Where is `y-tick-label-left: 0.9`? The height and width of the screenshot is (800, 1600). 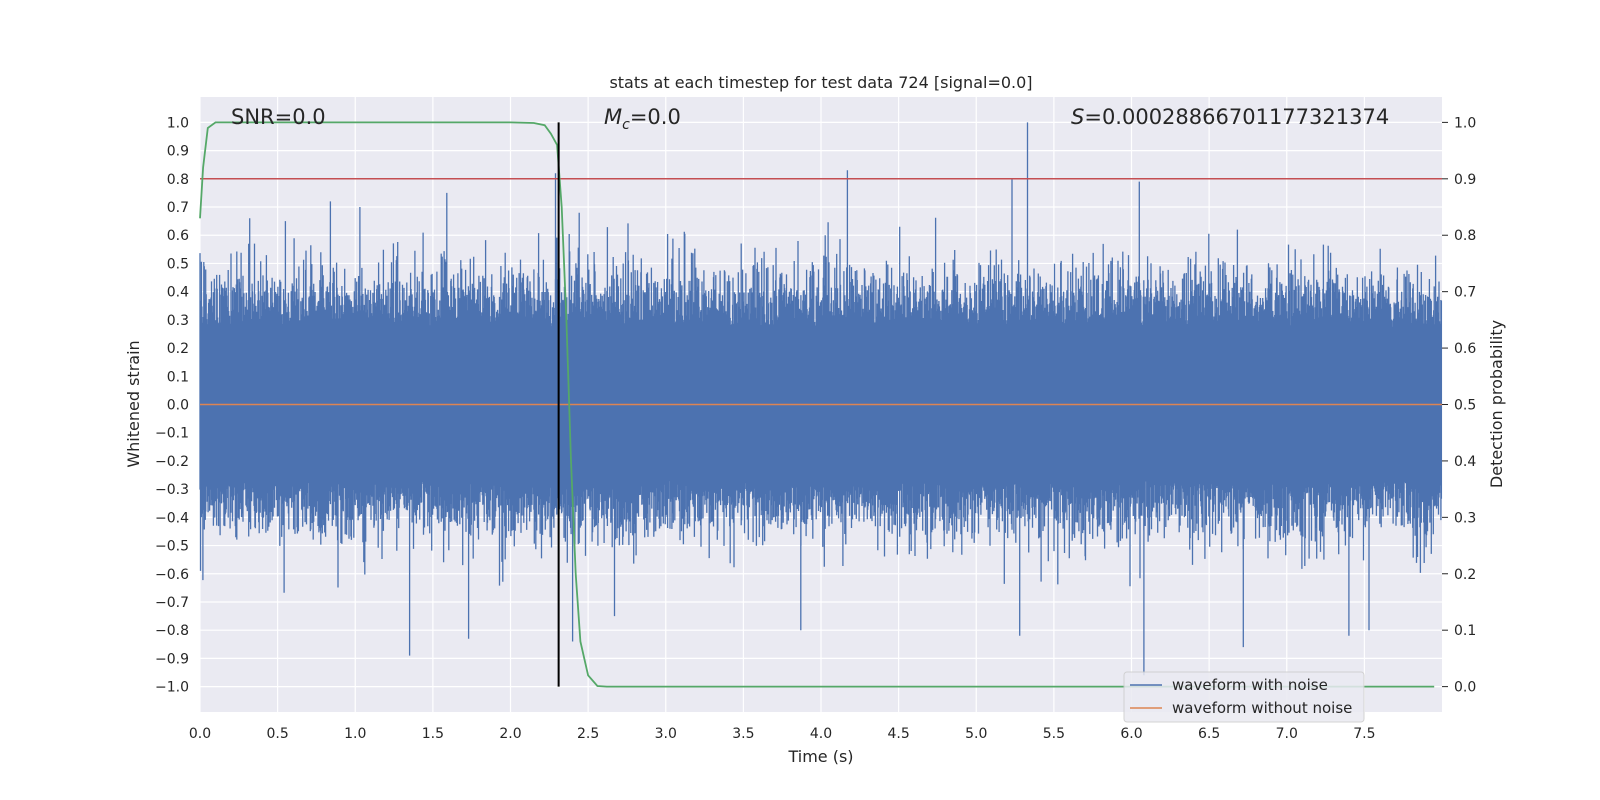
y-tick-label-left: 0.9 is located at coordinates (178, 152).